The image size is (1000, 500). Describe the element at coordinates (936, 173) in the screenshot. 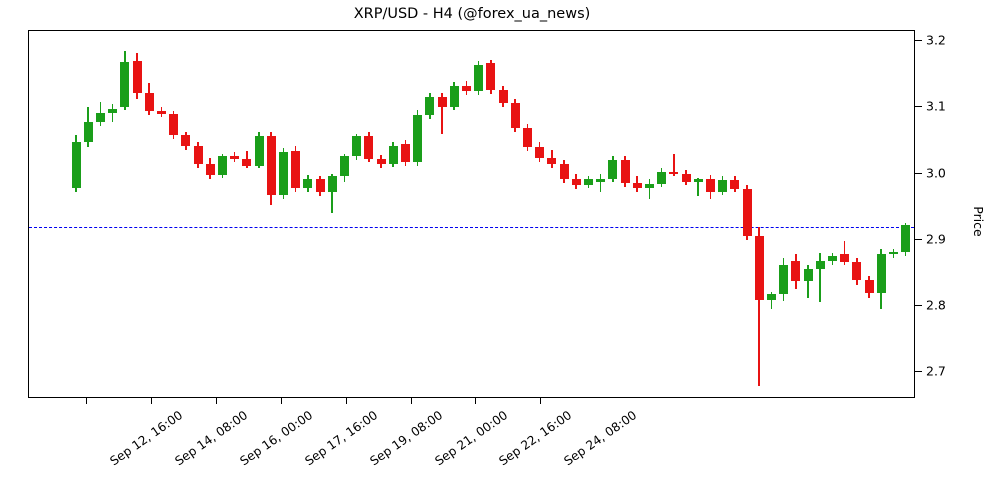

I see `y-axis-tick-label: 3.0` at that location.